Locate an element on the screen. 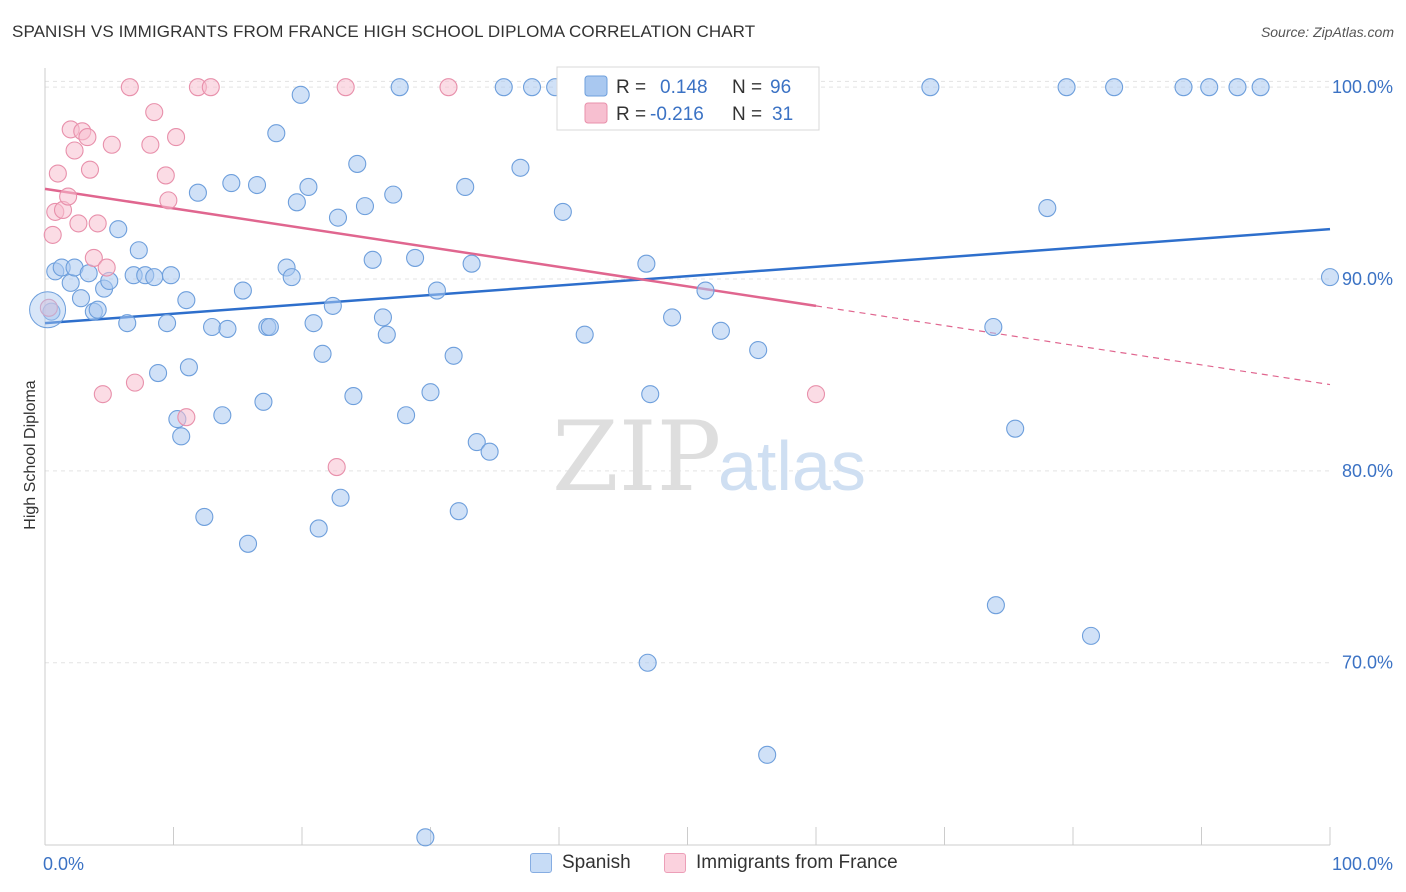  bottom-legend: Spanish Immigrants from France is located at coordinates (703, 865).